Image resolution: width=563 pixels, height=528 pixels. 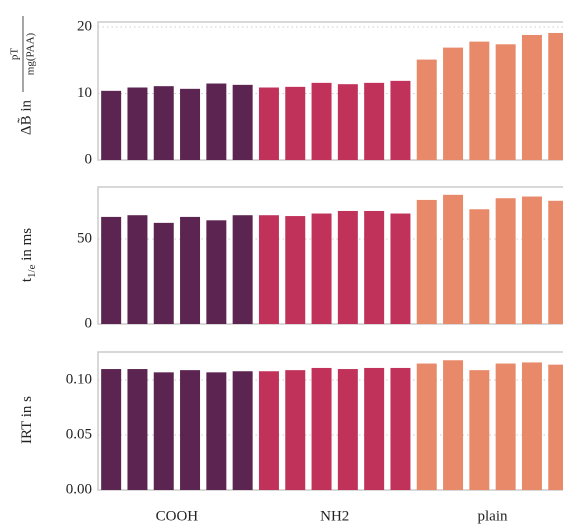 I want to click on y-label-main: t, so click(x=27, y=279).